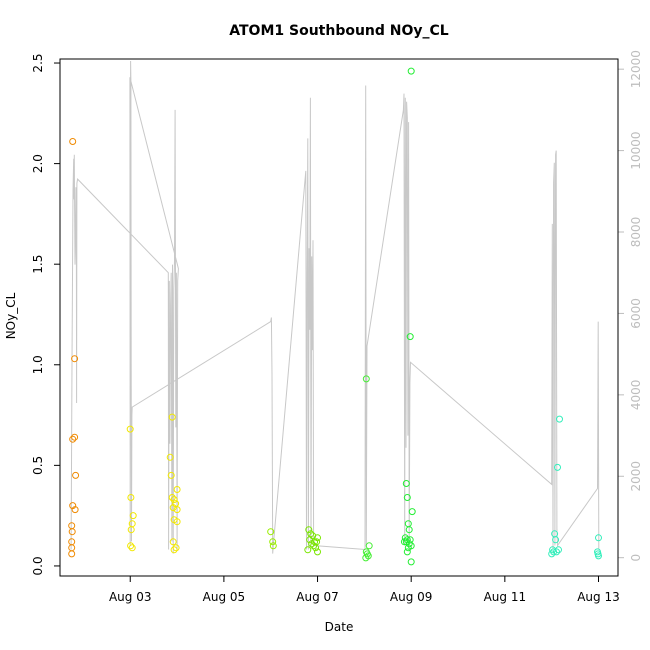  What do you see at coordinates (11, 315) in the screenshot?
I see `y-axis-label: NOy_CL` at bounding box center [11, 315].